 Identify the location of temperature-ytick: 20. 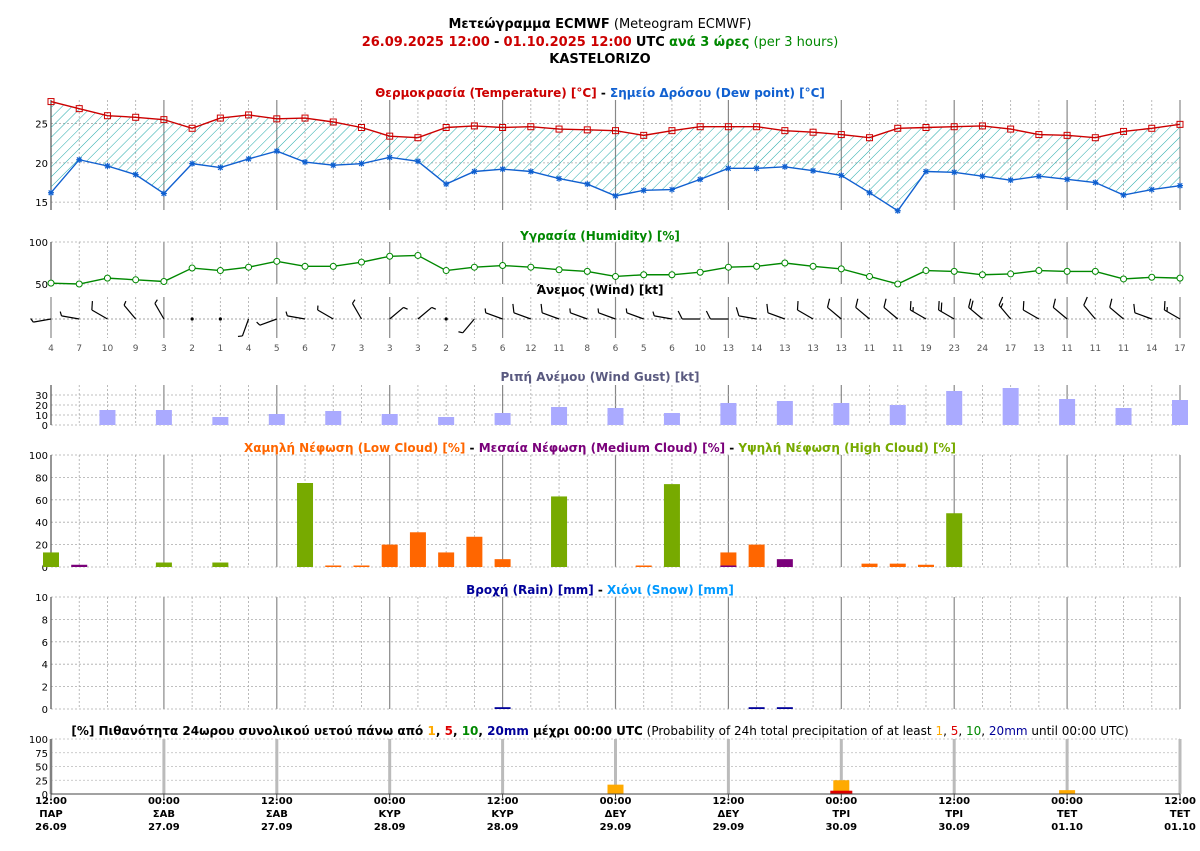
(41, 164).